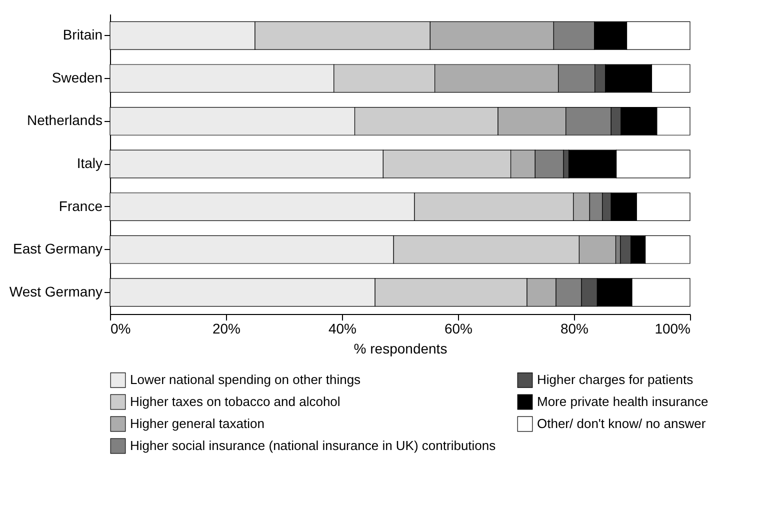 The image size is (774, 520). Describe the element at coordinates (615, 380) in the screenshot. I see `legend-label: Higher charges for patients` at that location.